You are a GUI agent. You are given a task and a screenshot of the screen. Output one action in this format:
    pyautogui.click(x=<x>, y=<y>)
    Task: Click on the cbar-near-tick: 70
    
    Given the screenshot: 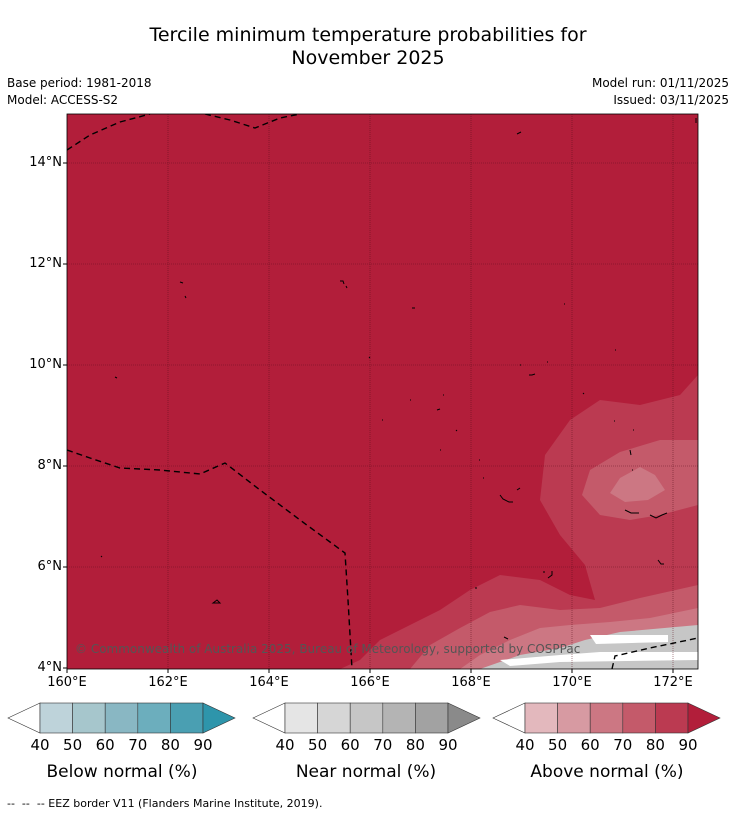 What is the action you would take?
    pyautogui.click(x=383, y=745)
    